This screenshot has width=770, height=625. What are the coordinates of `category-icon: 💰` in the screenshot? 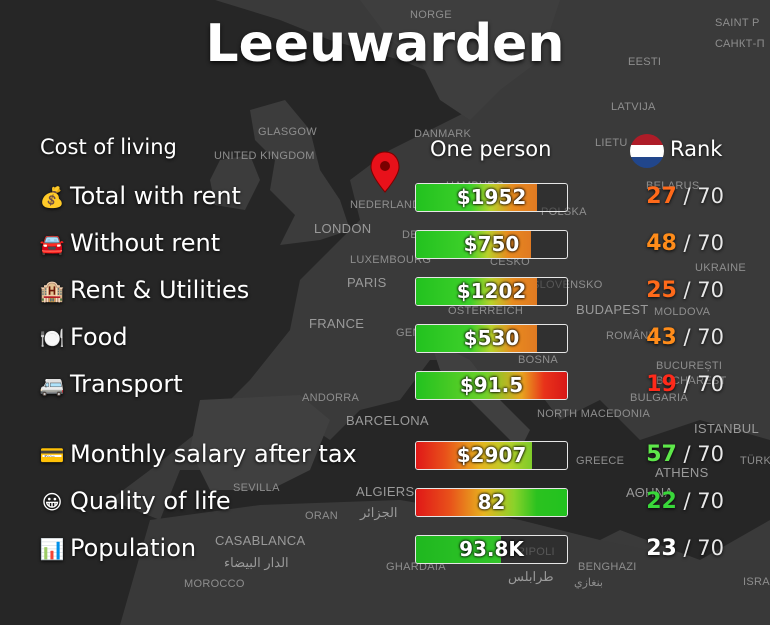 It's located at (52, 197).